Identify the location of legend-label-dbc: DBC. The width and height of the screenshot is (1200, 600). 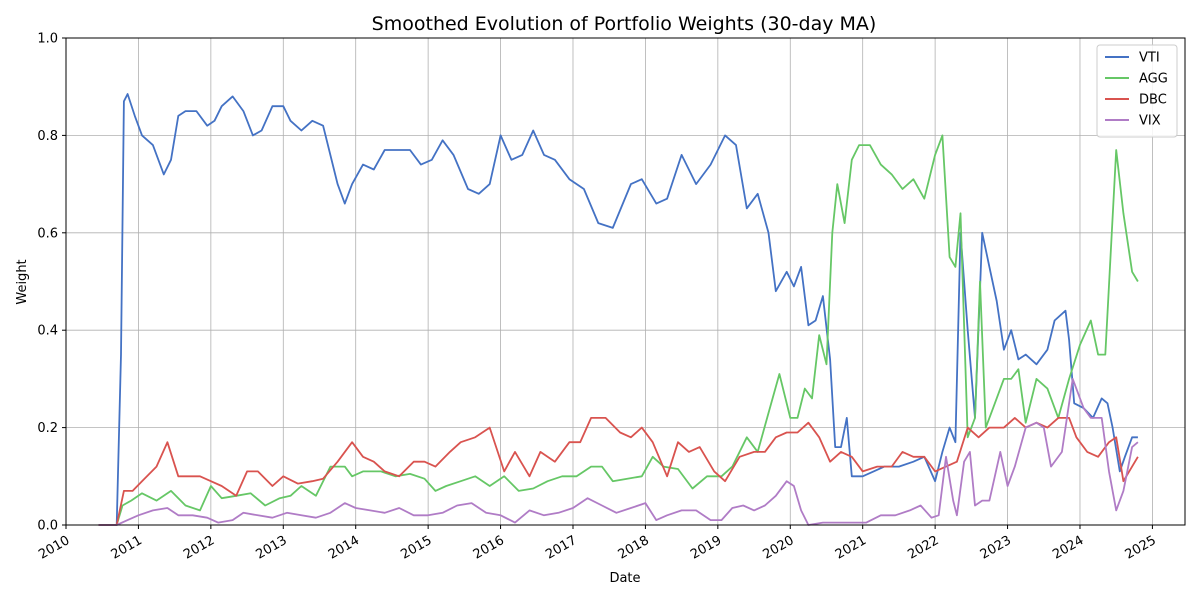
(1153, 100).